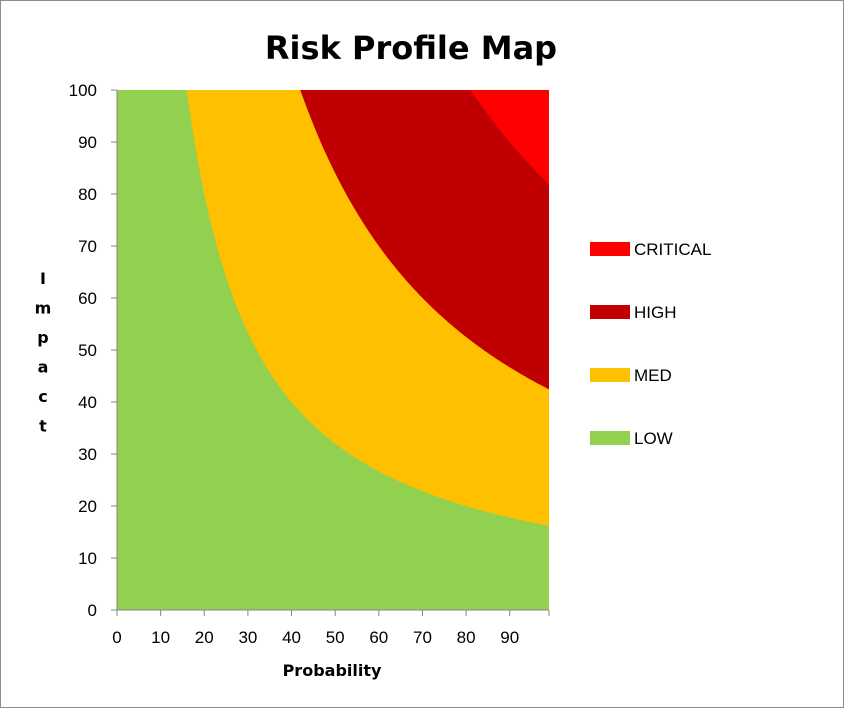  What do you see at coordinates (422, 637) in the screenshot?
I see `x-tick-label: 70` at bounding box center [422, 637].